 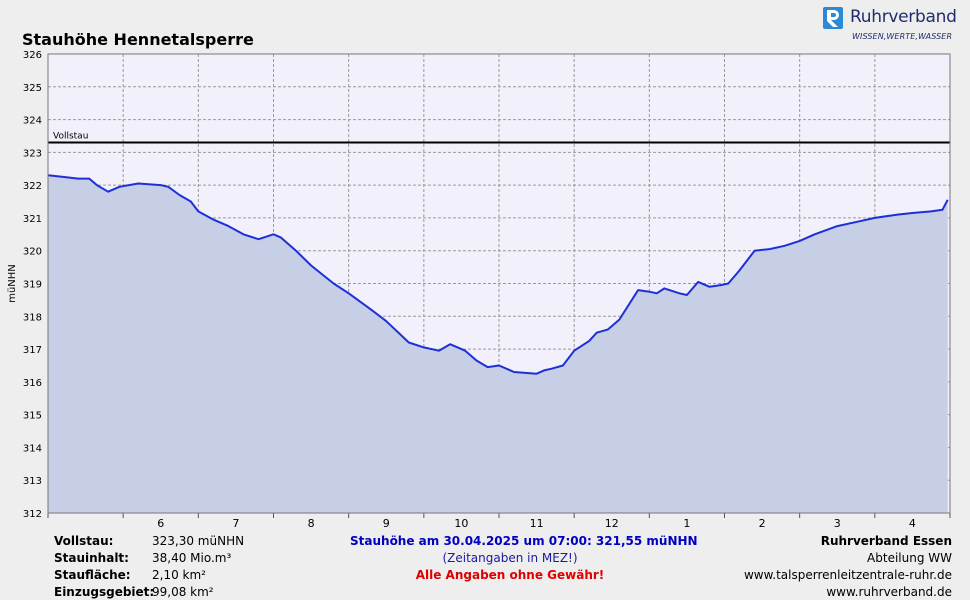 I want to click on stauflaeche-label: Staufläche:, so click(x=92, y=575).